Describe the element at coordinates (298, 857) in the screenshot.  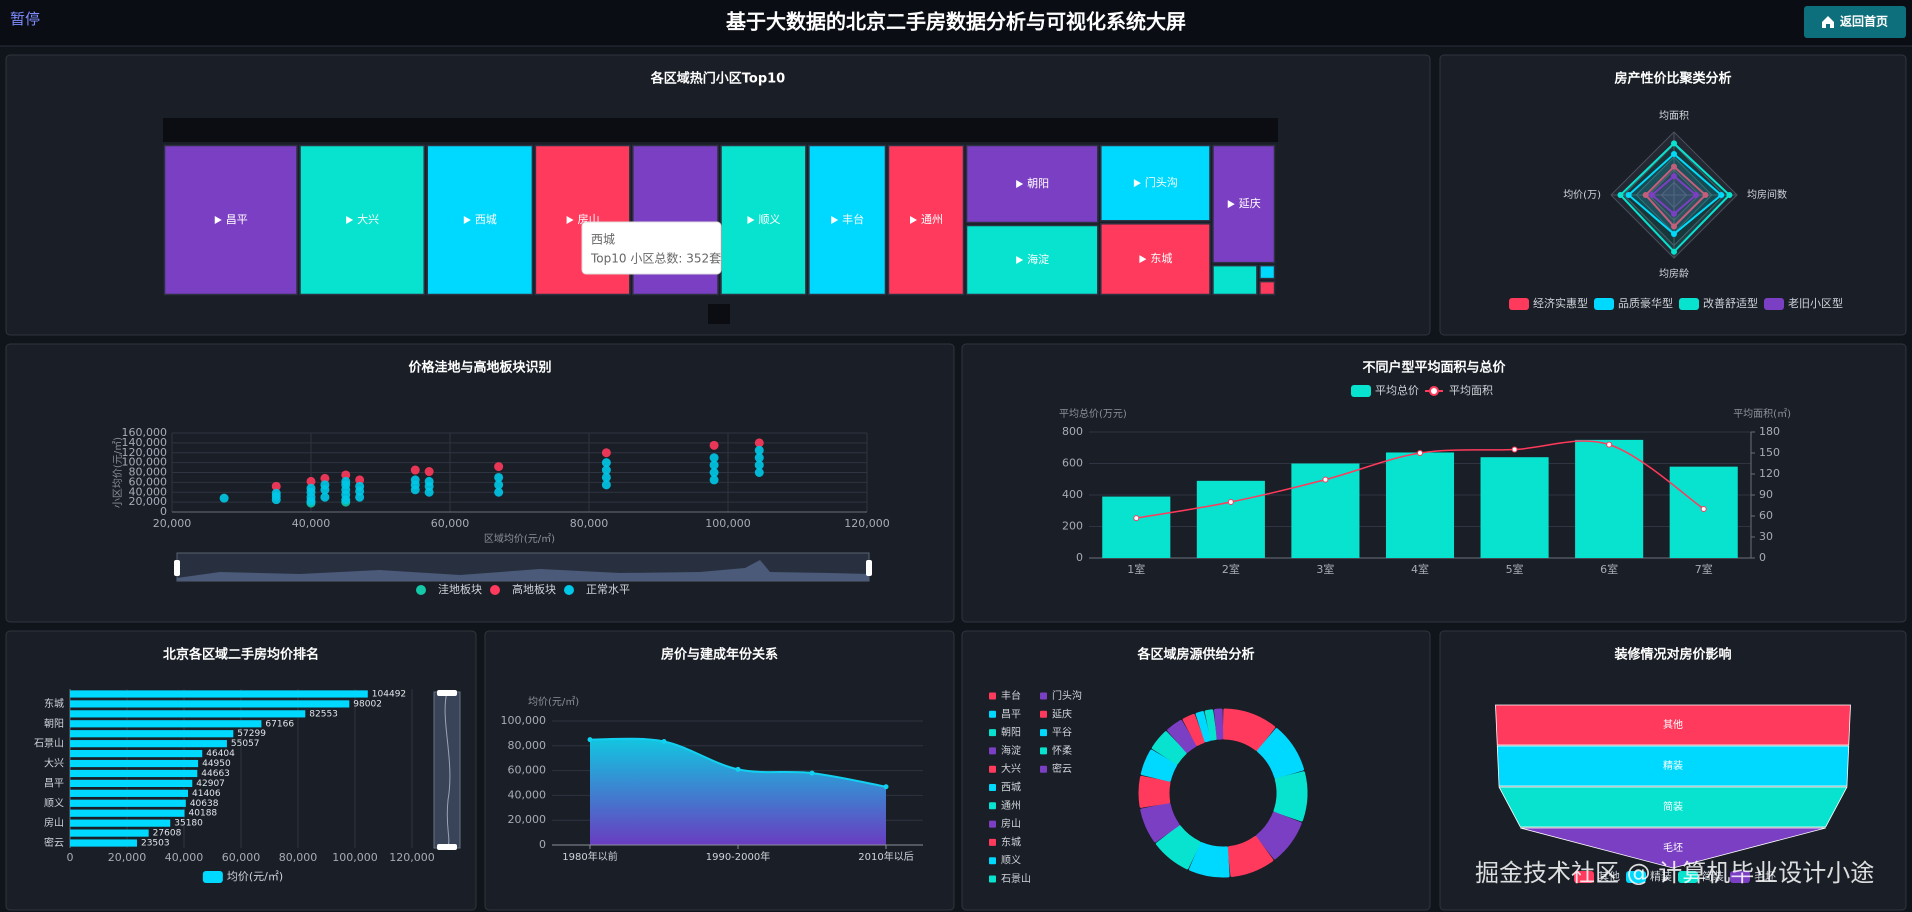
I see `x-tick-label: 80,000` at that location.